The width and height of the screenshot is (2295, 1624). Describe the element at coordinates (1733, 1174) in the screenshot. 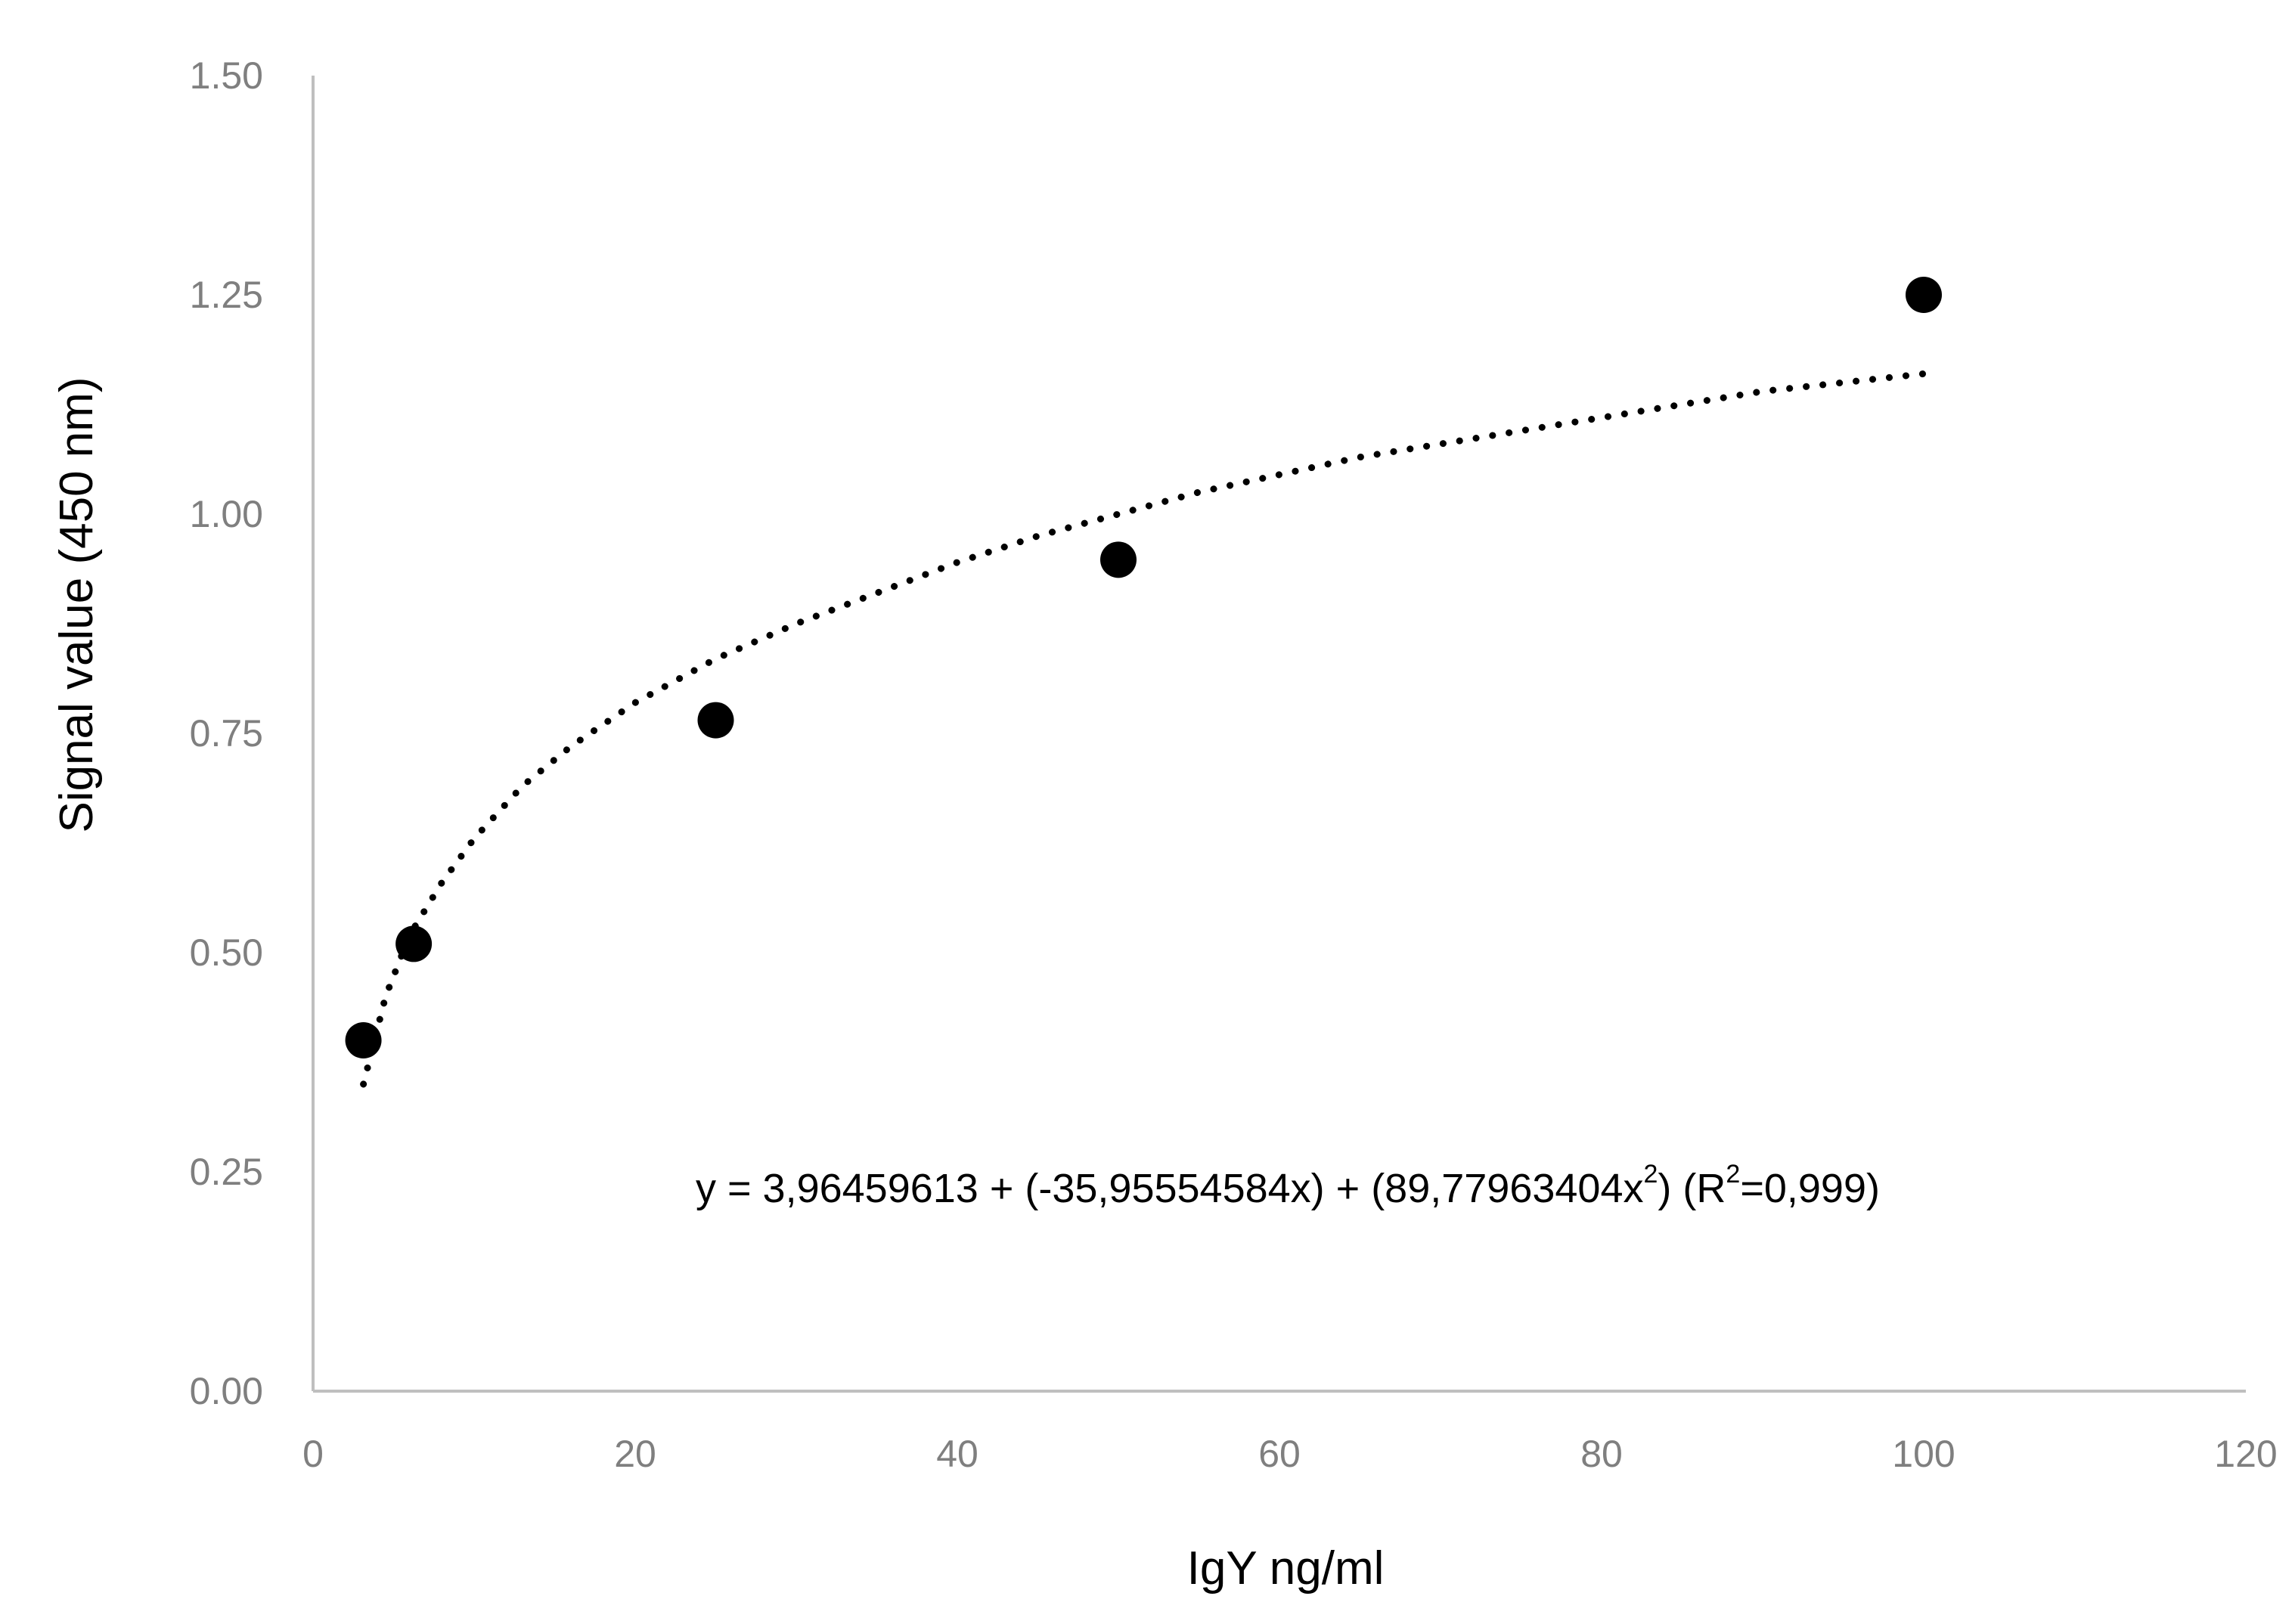

I see `equation-superscript-2: 2` at that location.